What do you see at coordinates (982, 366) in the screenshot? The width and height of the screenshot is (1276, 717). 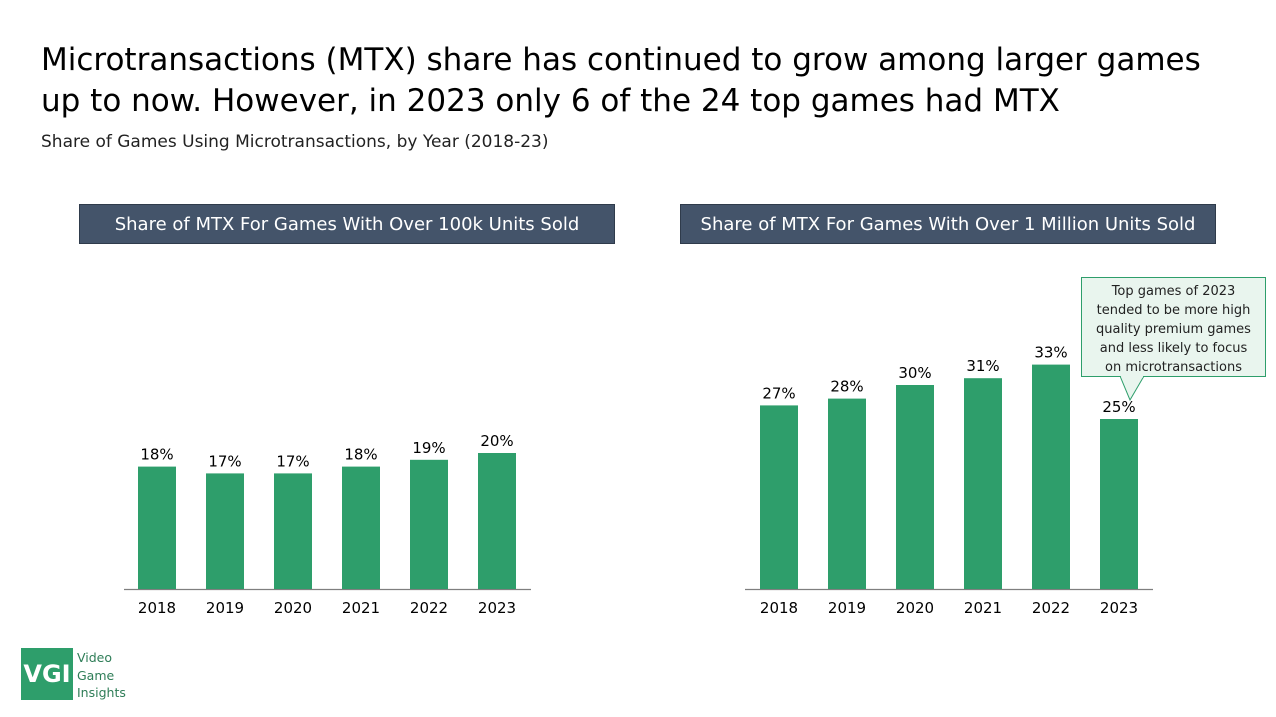 I see `data-label: 31%` at bounding box center [982, 366].